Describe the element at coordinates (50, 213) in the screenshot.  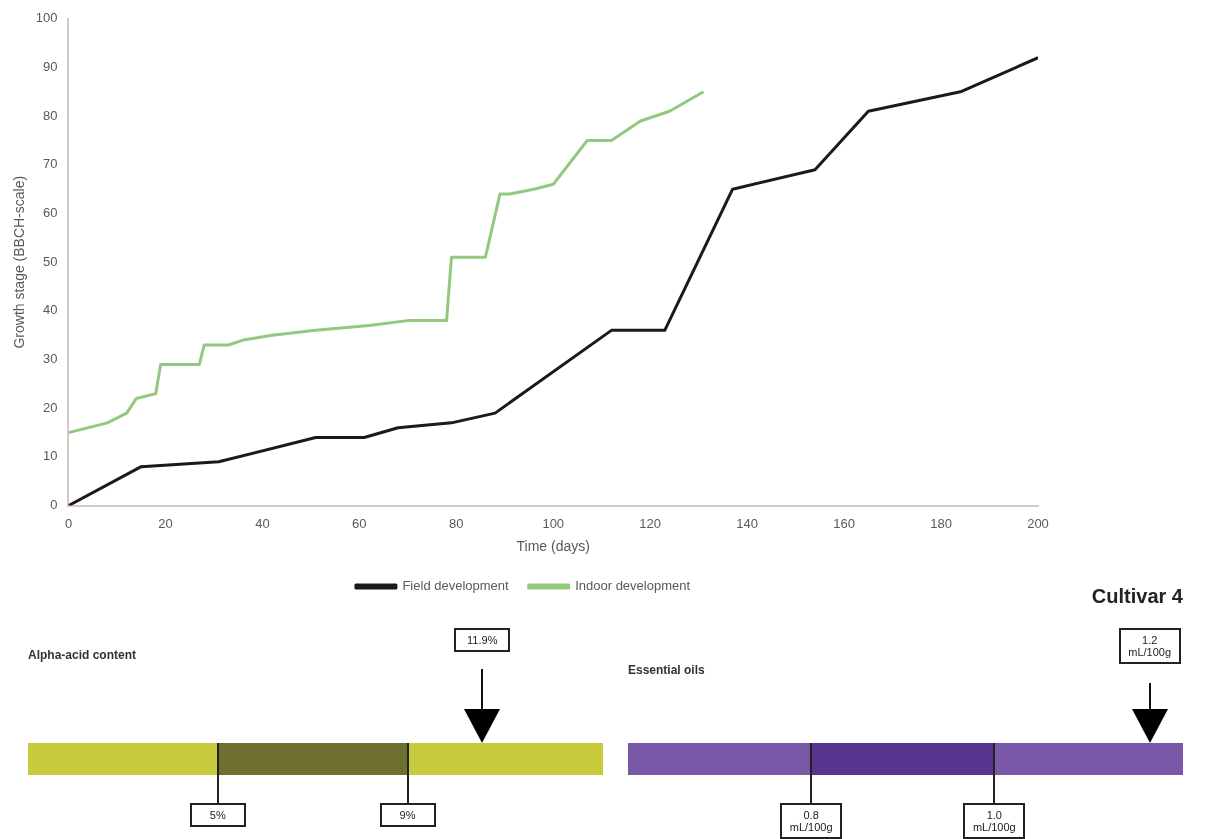
I see `y-tick-label: 60` at that location.